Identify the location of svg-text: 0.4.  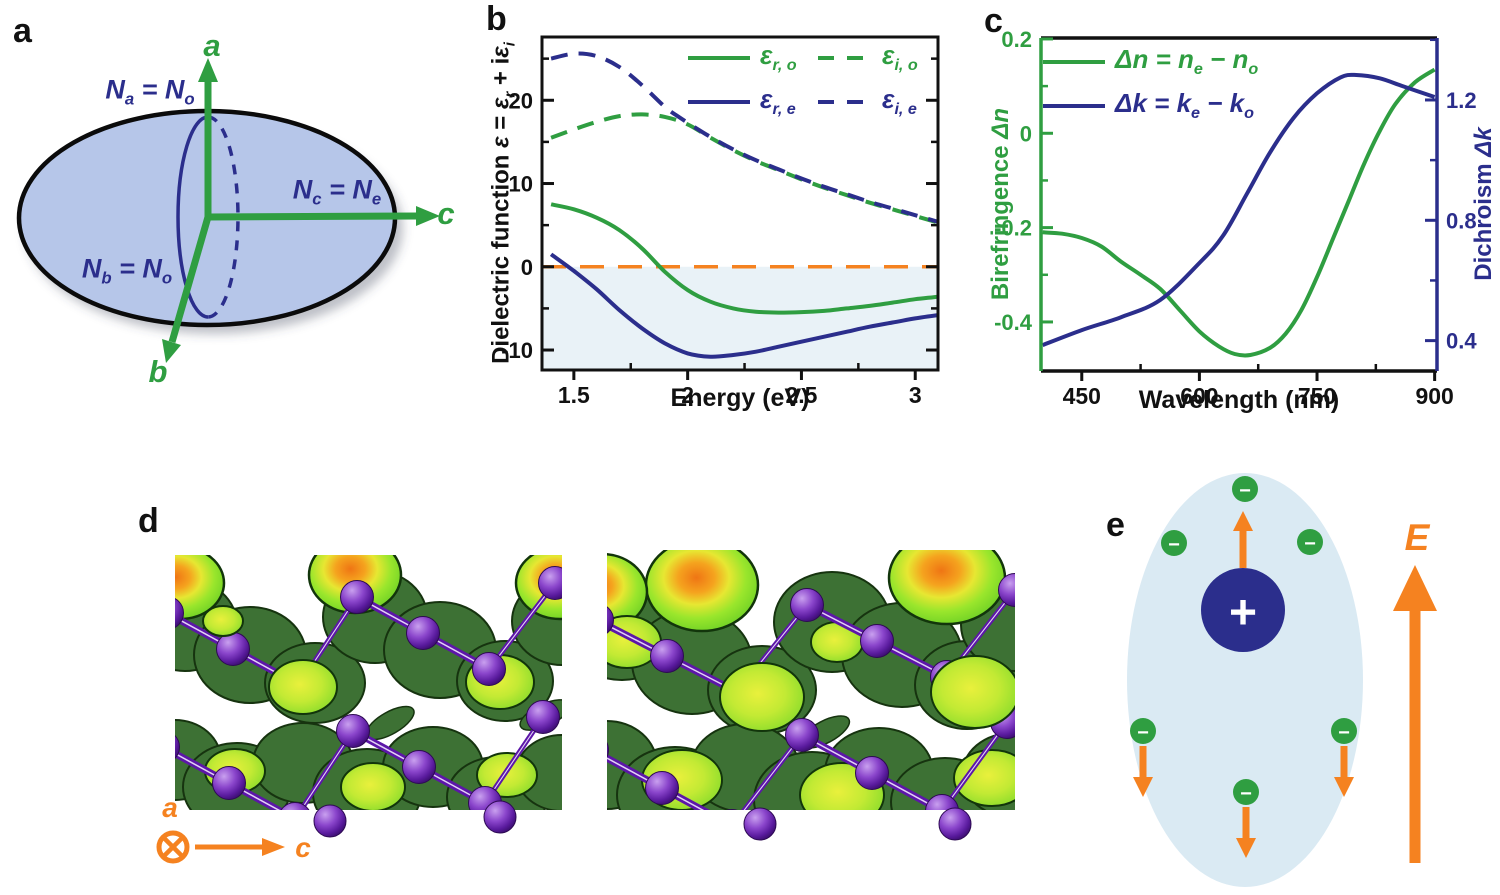
(1461, 341).